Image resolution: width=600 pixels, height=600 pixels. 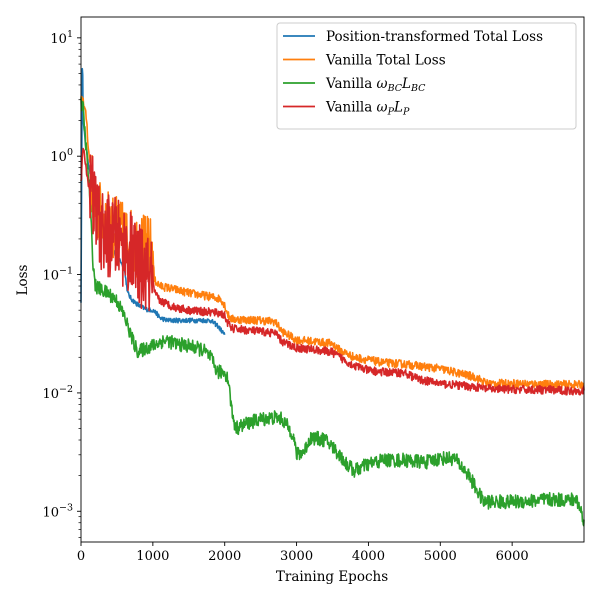 I want to click on y-tick-label: 10⁻², so click(x=57, y=393).